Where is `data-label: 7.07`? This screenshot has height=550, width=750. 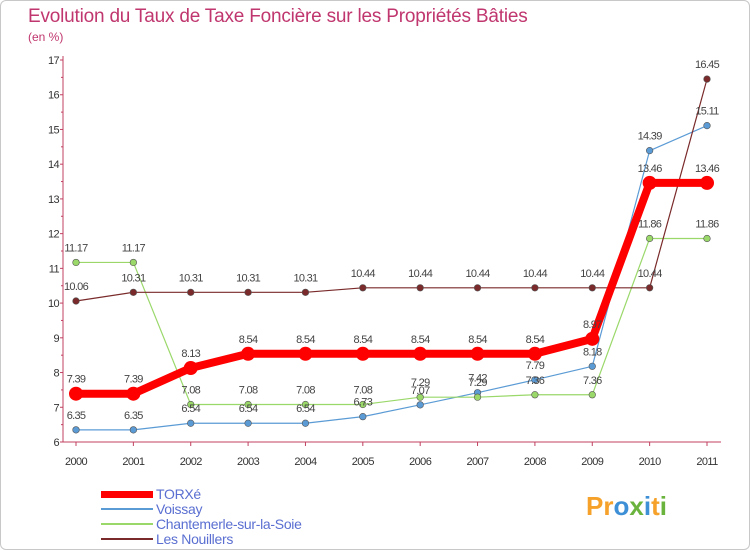
data-label: 7.07 is located at coordinates (420, 391).